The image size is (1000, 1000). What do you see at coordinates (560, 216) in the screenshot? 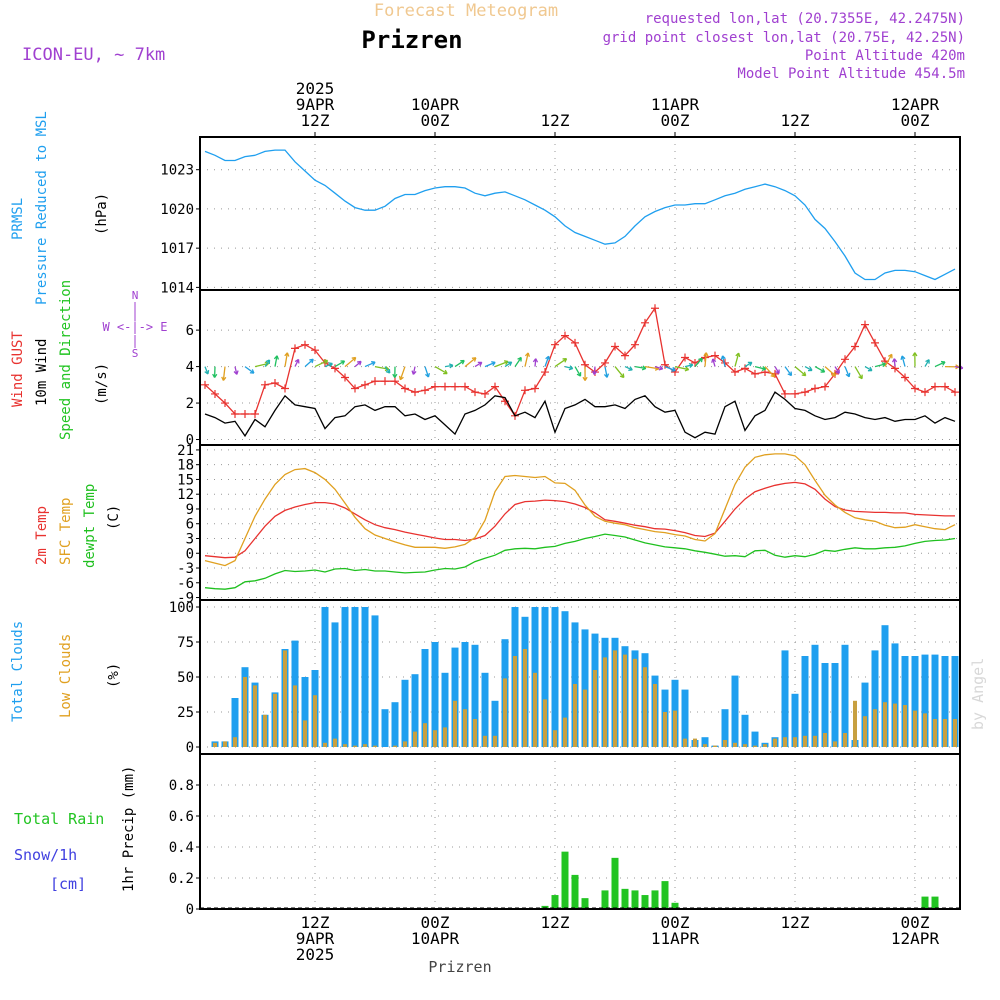
I see `panel-pressure: 1014 1017 1020 1023` at bounding box center [560, 216].